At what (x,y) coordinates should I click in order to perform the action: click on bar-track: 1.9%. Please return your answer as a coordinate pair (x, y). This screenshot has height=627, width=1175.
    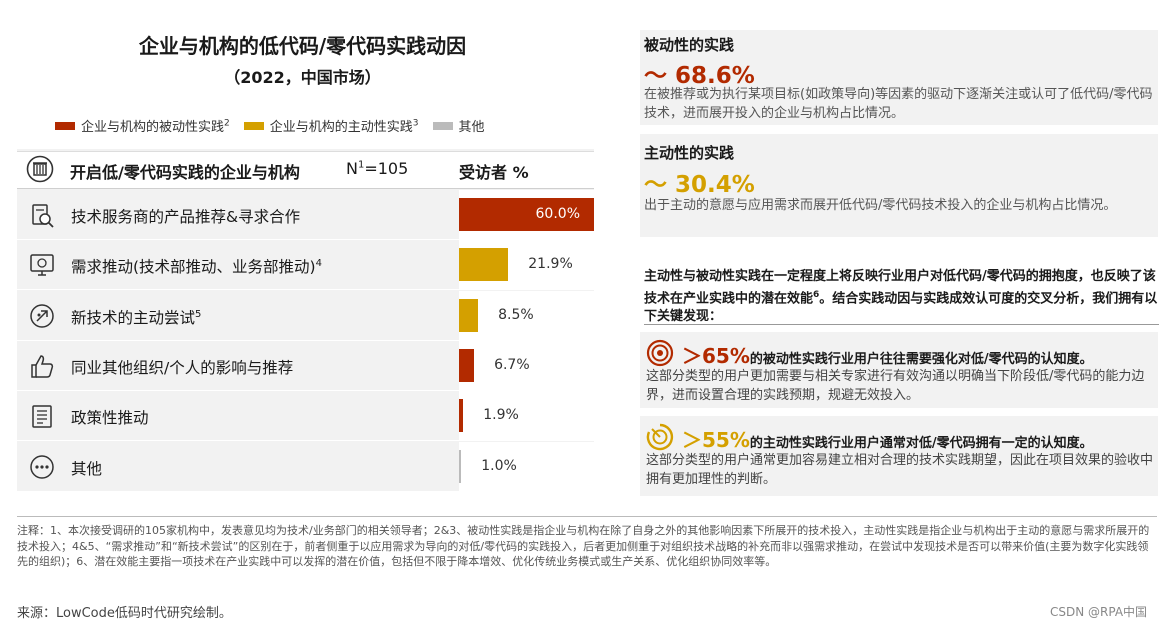
    Looking at the image, I should click on (526, 416).